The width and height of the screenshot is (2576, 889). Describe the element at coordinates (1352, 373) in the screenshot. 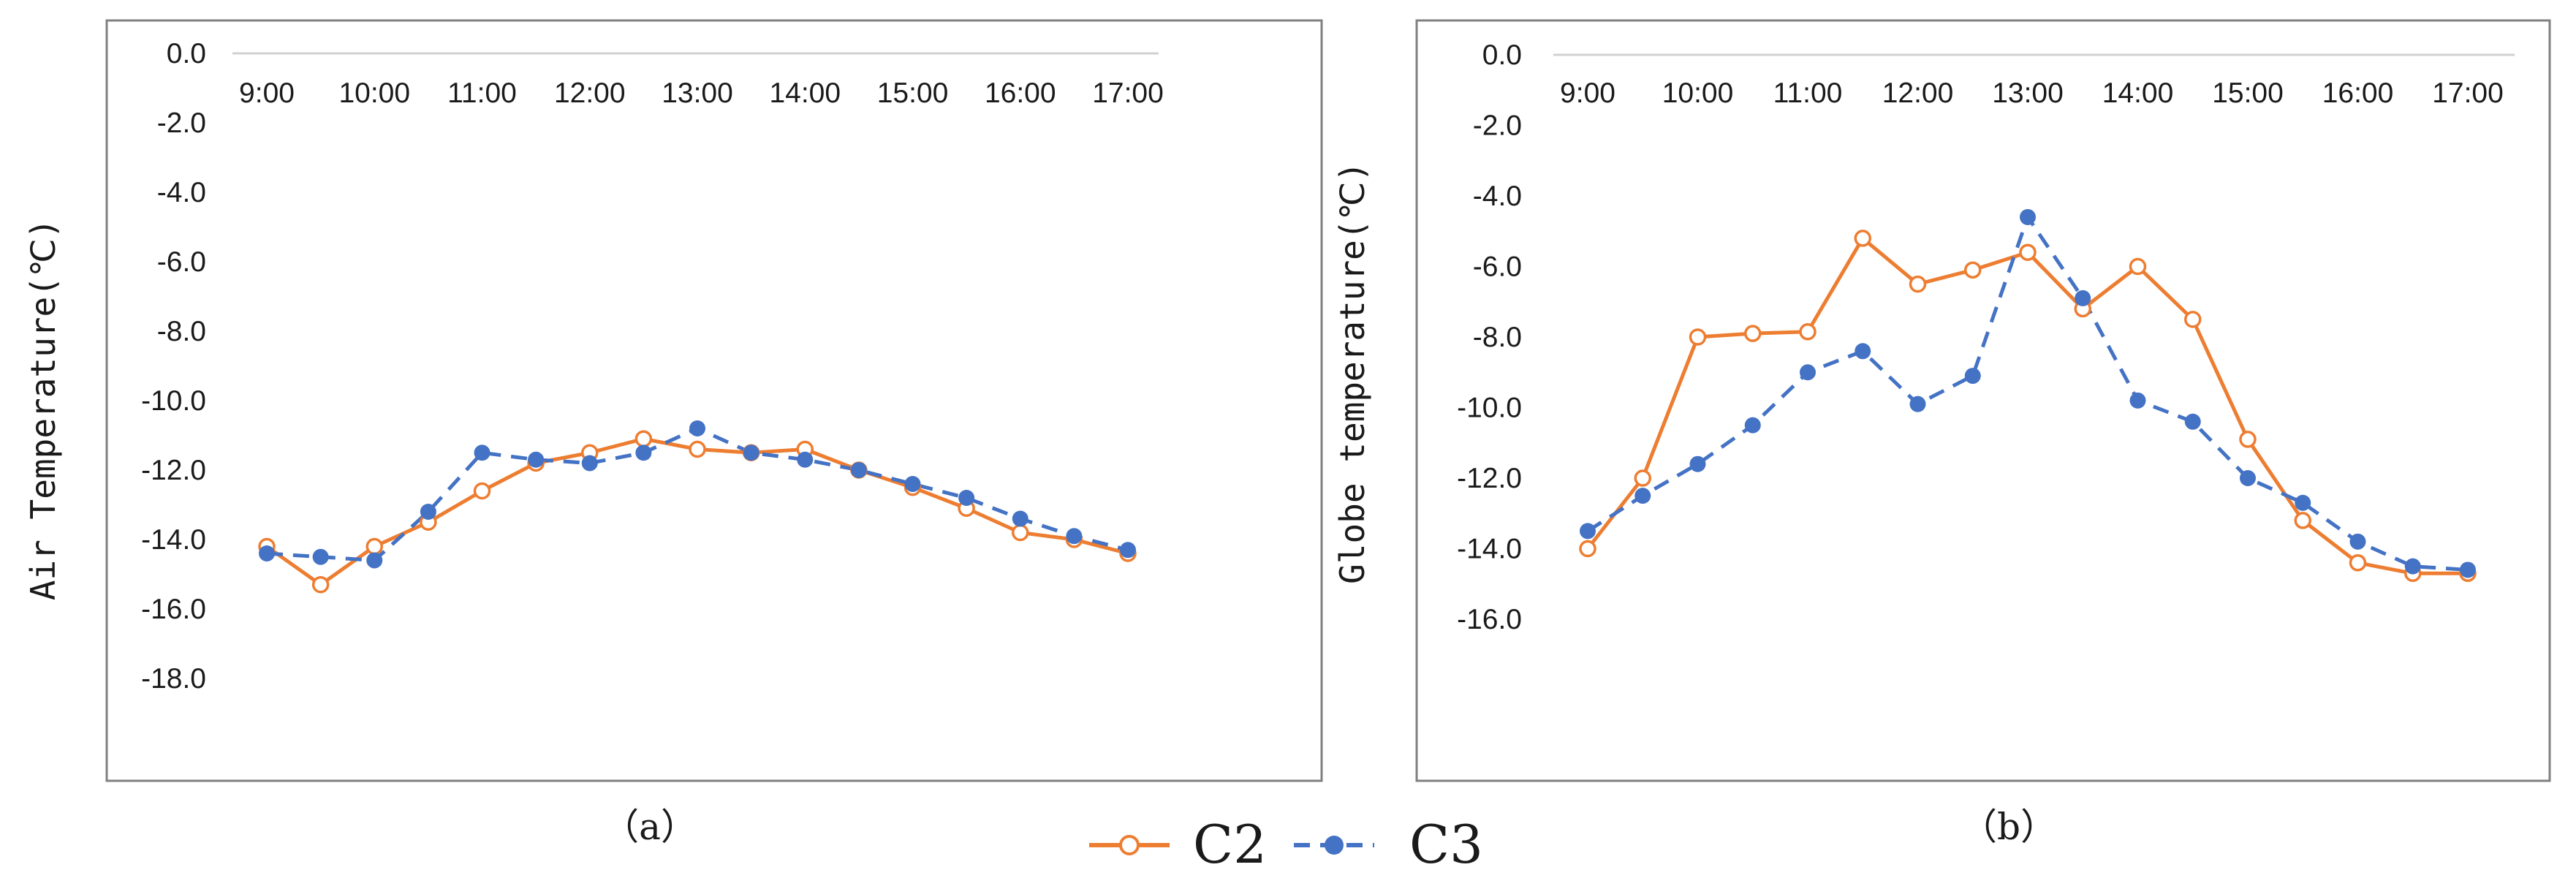

I see `panel-b-y-axis-title: Globe temperature(℃)` at that location.